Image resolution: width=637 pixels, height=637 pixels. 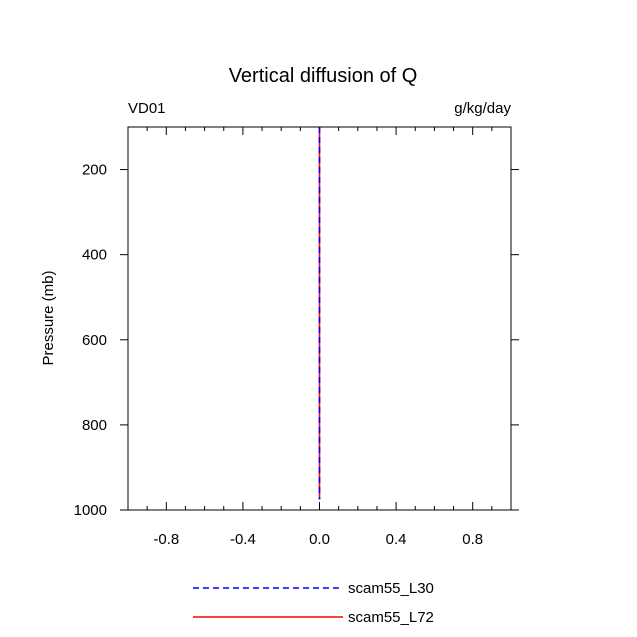 I want to click on y-tick-label: 400, so click(x=94, y=255).